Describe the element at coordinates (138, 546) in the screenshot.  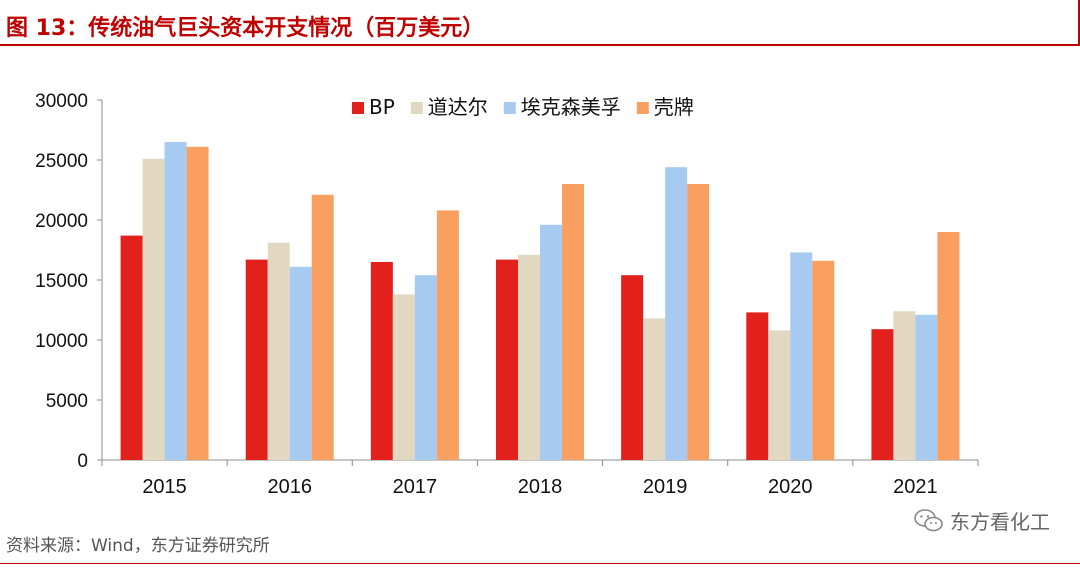
I see `source-note: 资料来源：Wind，东方证券研究所` at that location.